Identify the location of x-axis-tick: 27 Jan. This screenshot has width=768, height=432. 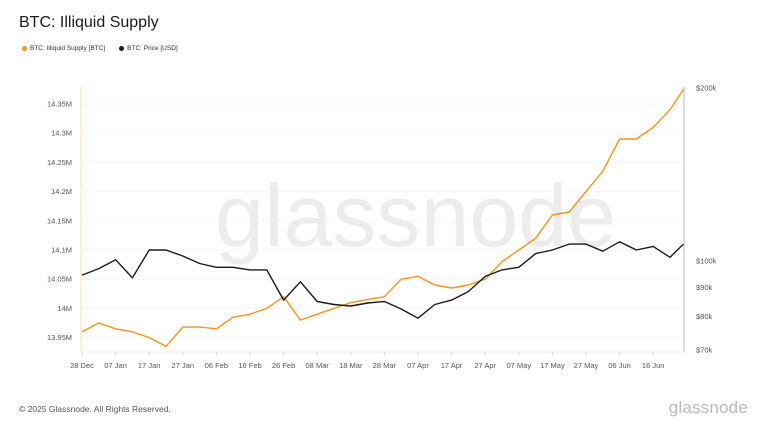
(183, 365).